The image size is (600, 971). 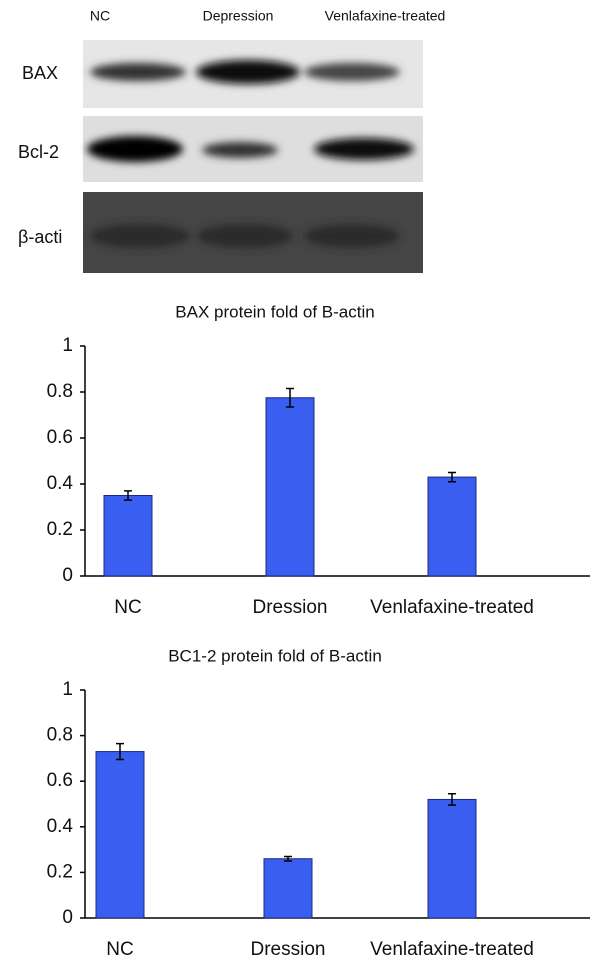 What do you see at coordinates (100, 16) in the screenshot?
I see `lane-label: NC` at bounding box center [100, 16].